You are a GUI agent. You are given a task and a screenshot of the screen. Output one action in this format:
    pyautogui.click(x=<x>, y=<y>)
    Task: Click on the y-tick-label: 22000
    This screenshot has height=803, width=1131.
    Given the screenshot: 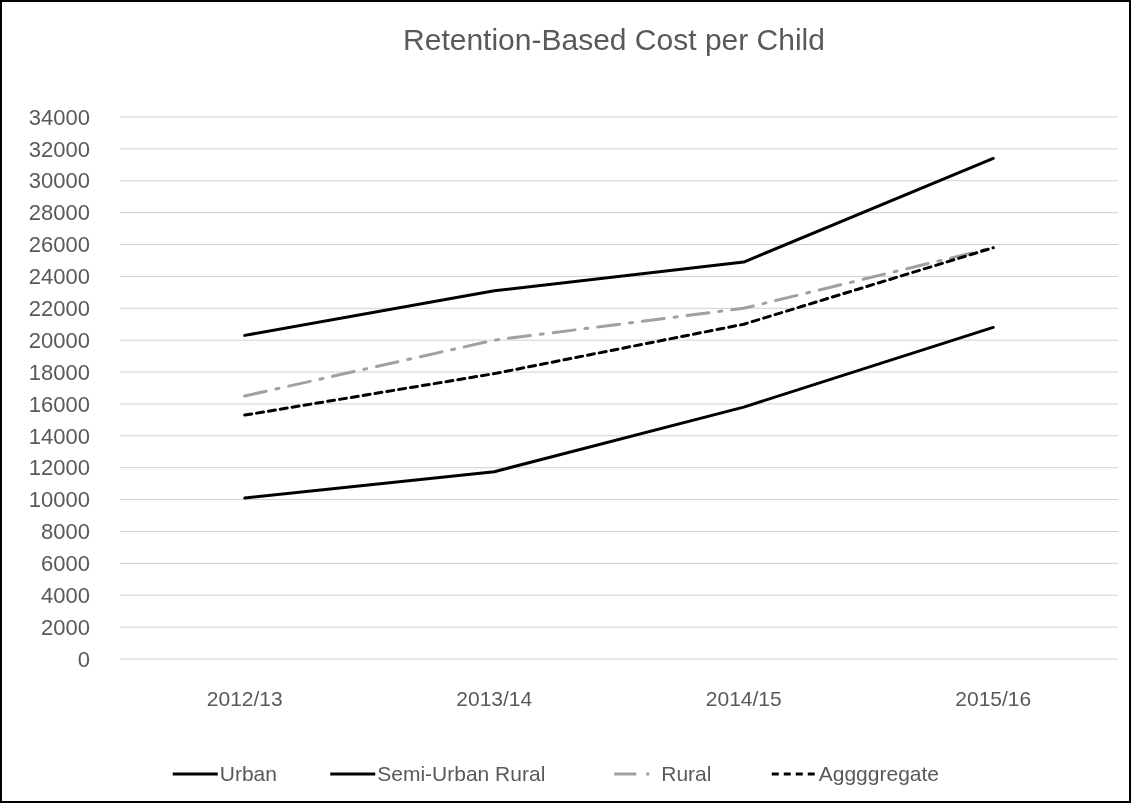 What is the action you would take?
    pyautogui.click(x=59, y=308)
    